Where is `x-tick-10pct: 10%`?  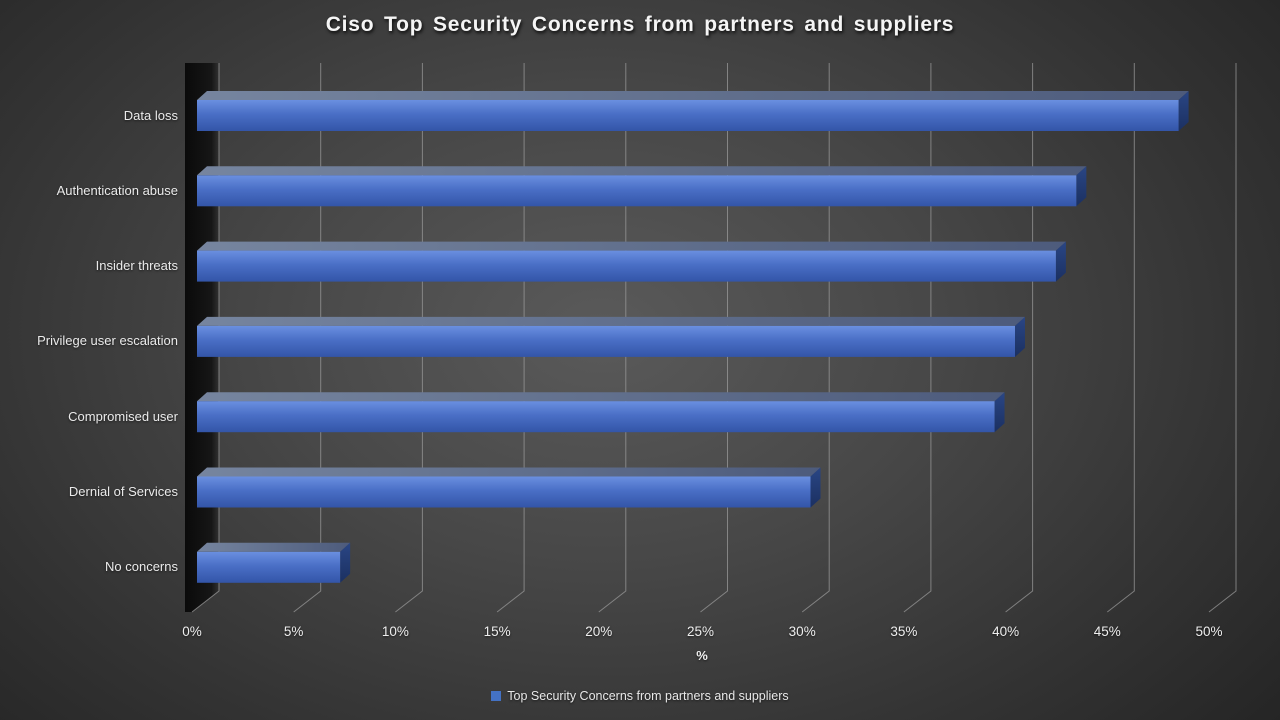
x-tick-10pct: 10% is located at coordinates (395, 631).